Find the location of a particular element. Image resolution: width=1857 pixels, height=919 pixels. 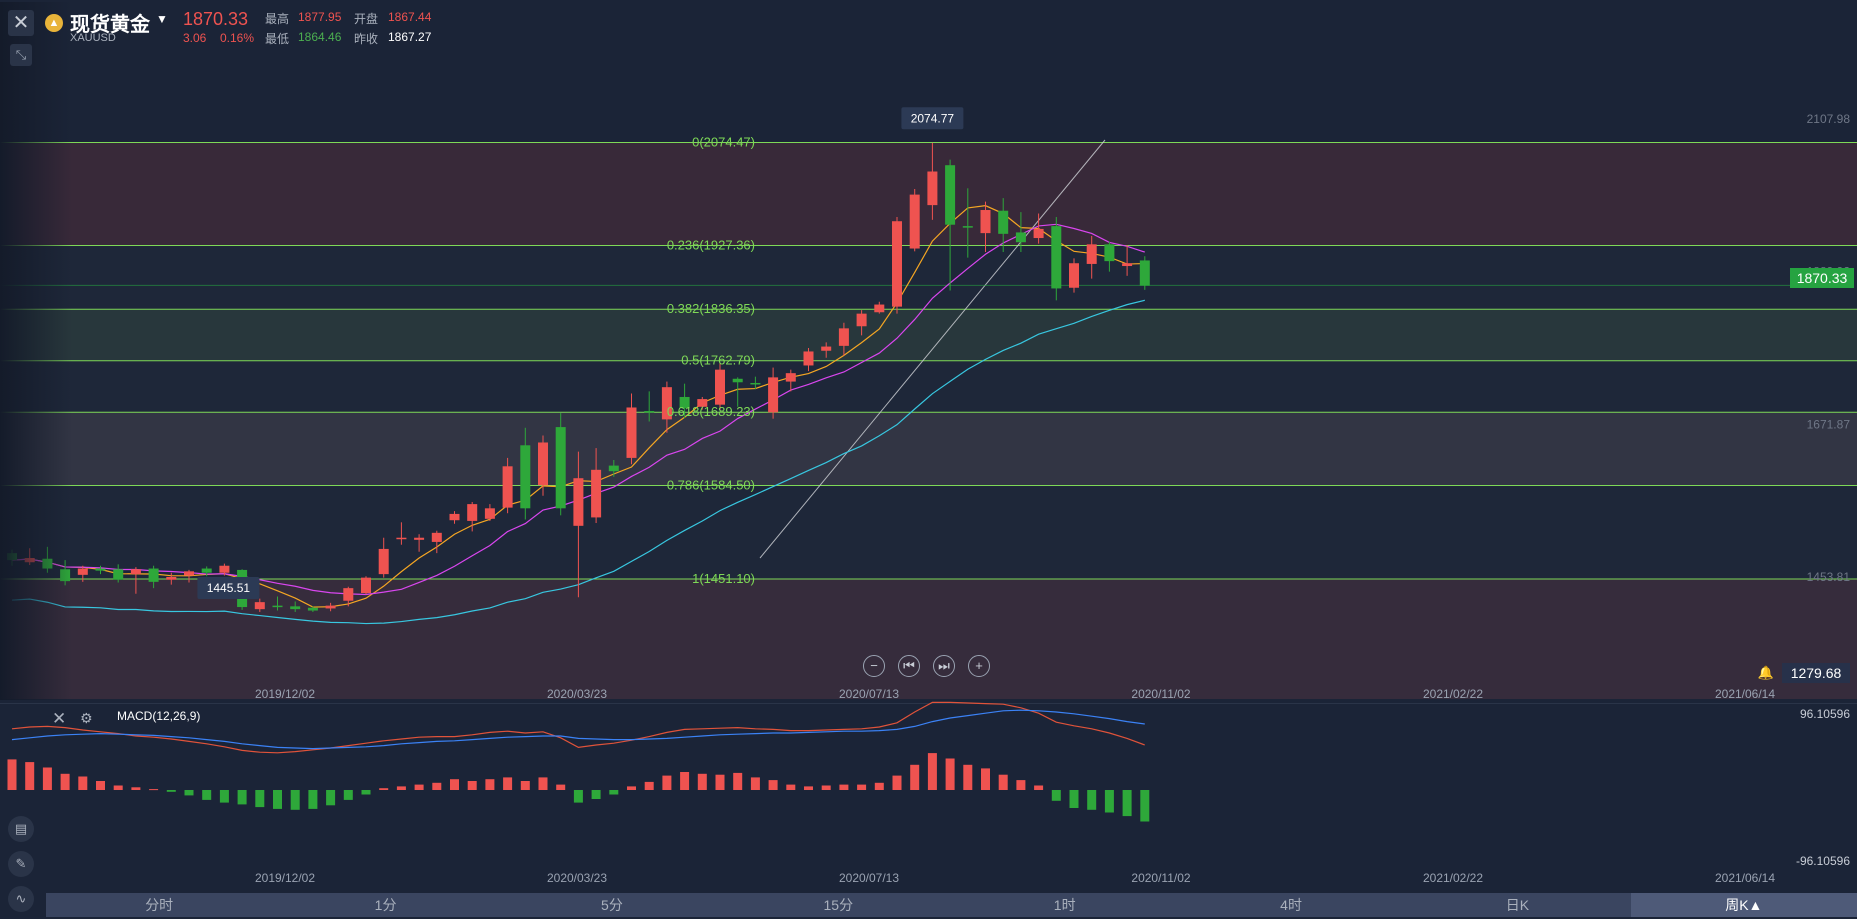

indicator-button: ▤ is located at coordinates (21, 829).